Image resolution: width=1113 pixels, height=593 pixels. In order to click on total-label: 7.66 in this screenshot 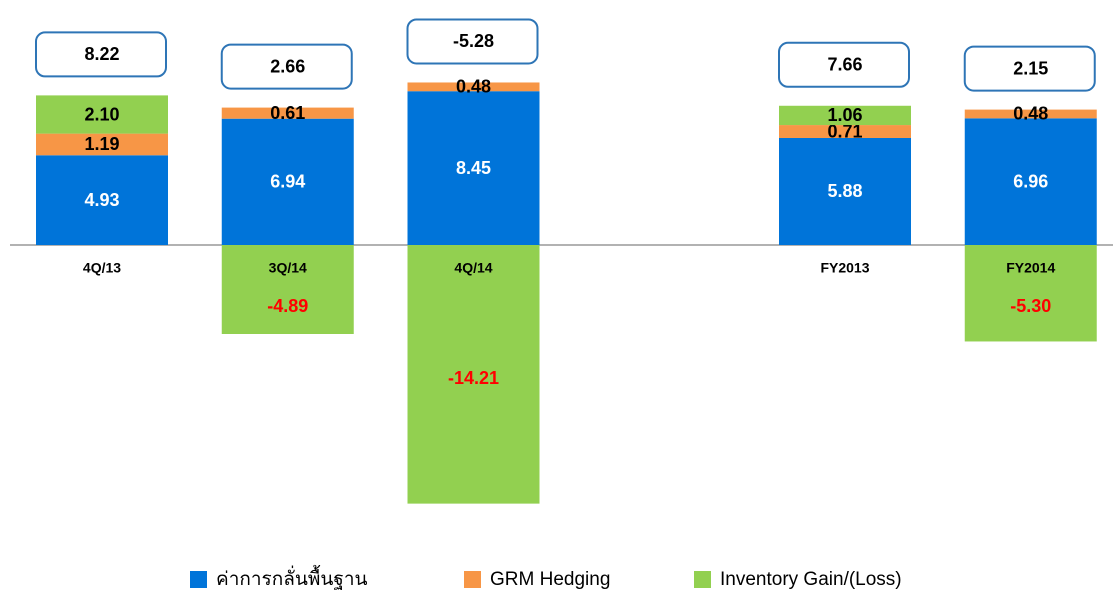, I will do `click(844, 65)`.